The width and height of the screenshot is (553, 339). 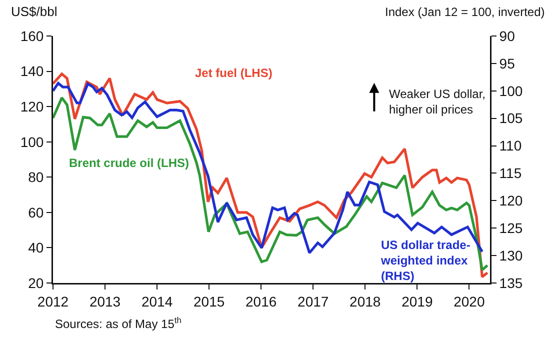 What do you see at coordinates (233, 73) in the screenshot?
I see `text: Jet fuel (LHS)` at bounding box center [233, 73].